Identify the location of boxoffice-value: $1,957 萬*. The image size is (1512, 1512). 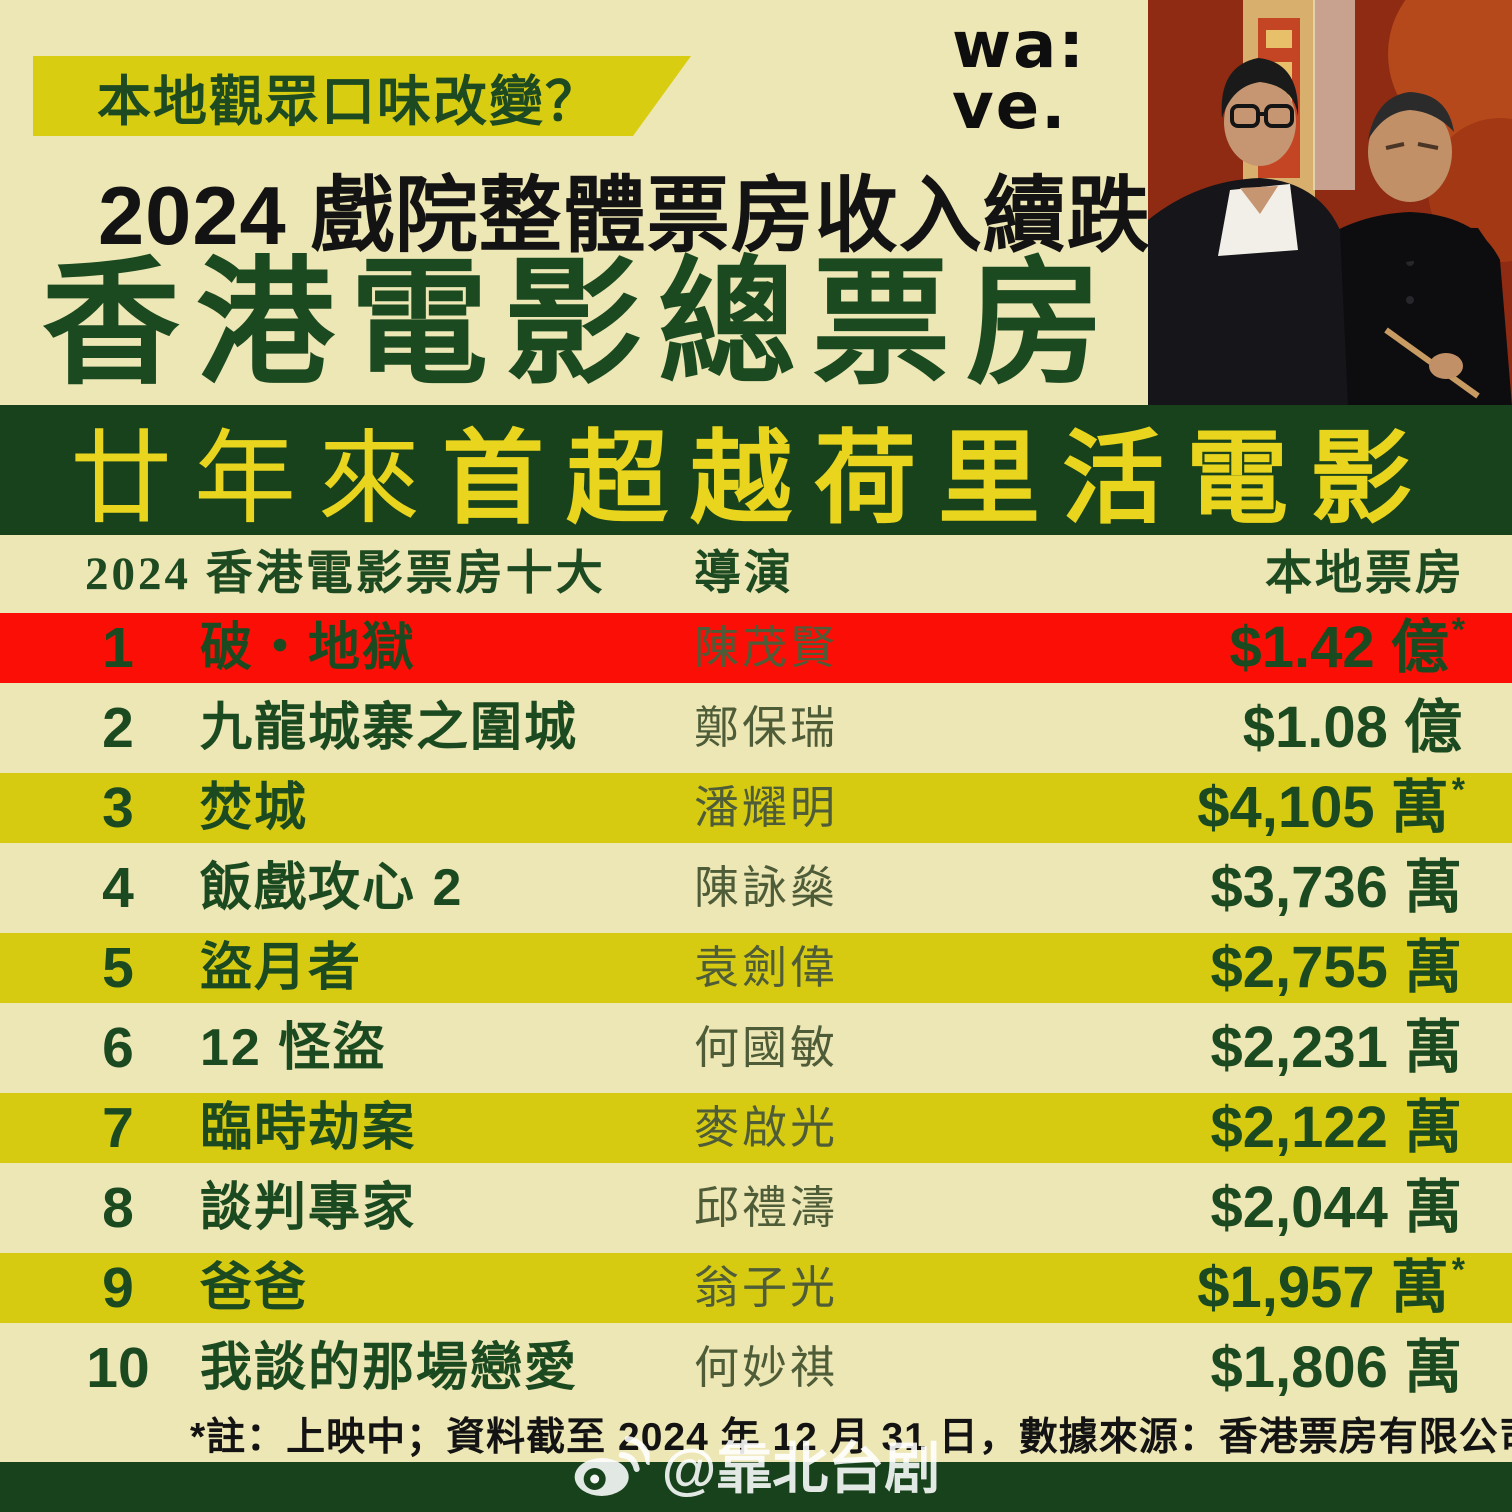
(1331, 1288).